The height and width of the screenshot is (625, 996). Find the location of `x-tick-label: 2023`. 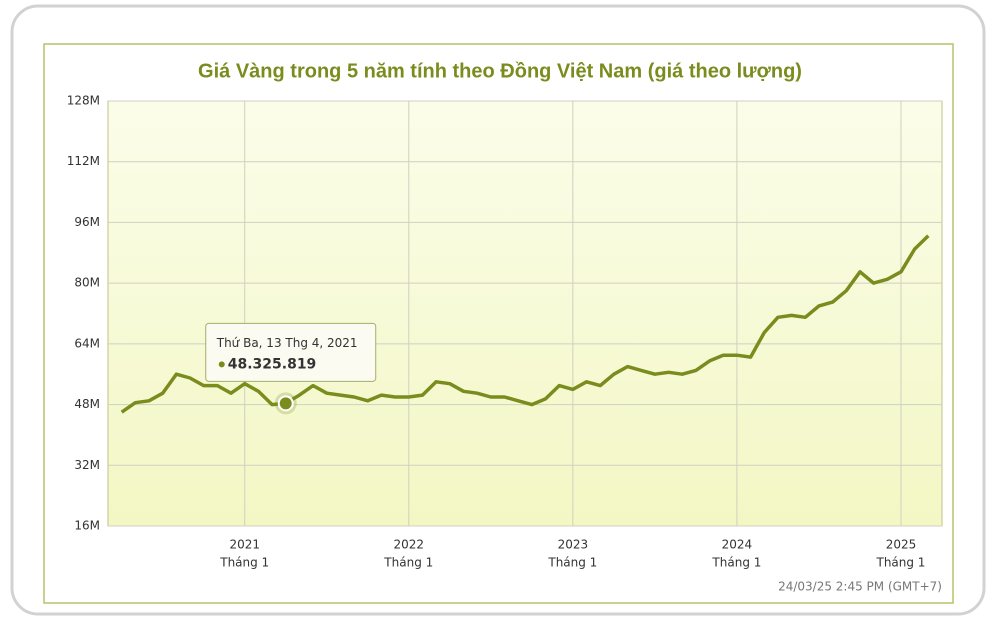

x-tick-label: 2023 is located at coordinates (573, 545).